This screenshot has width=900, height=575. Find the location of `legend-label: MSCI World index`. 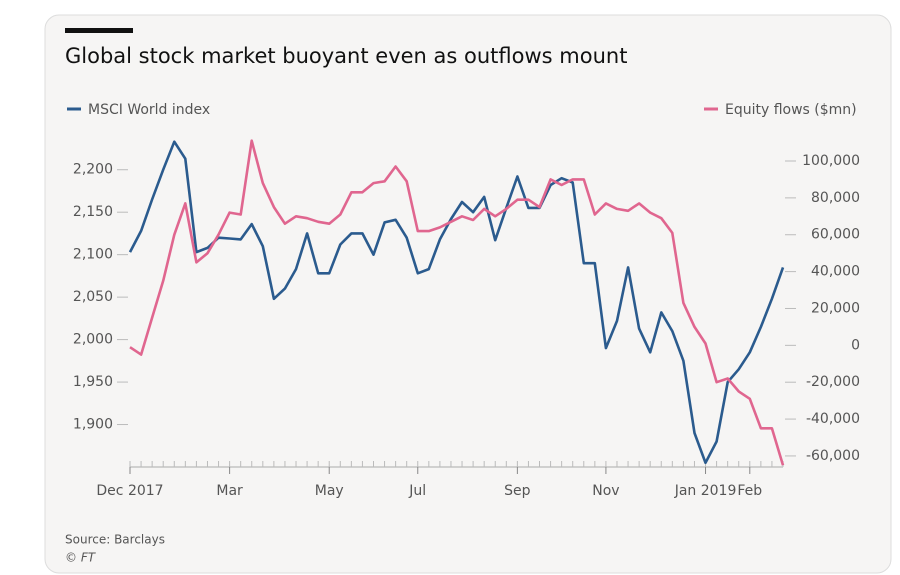

legend-label: MSCI World index is located at coordinates (149, 110).